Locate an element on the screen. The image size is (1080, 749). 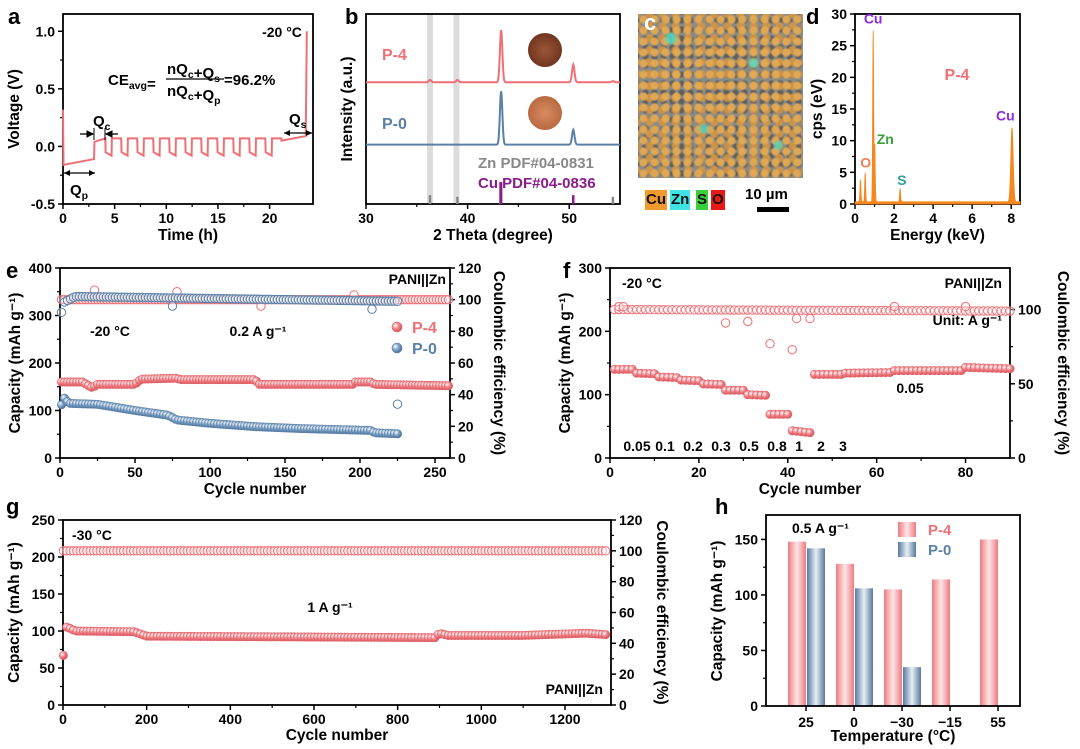
formula-denominator: nQc+Qp is located at coordinates (194, 95).